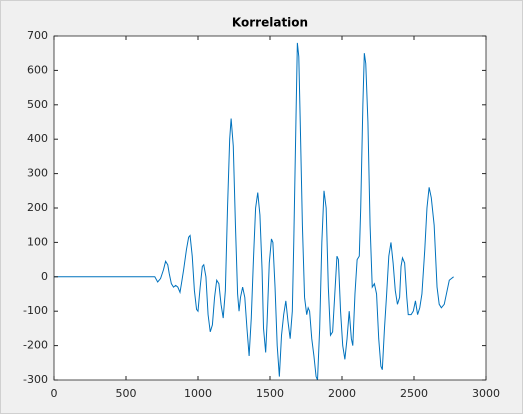  What do you see at coordinates (126, 393) in the screenshot?
I see `x-tick-label: 500` at bounding box center [126, 393].